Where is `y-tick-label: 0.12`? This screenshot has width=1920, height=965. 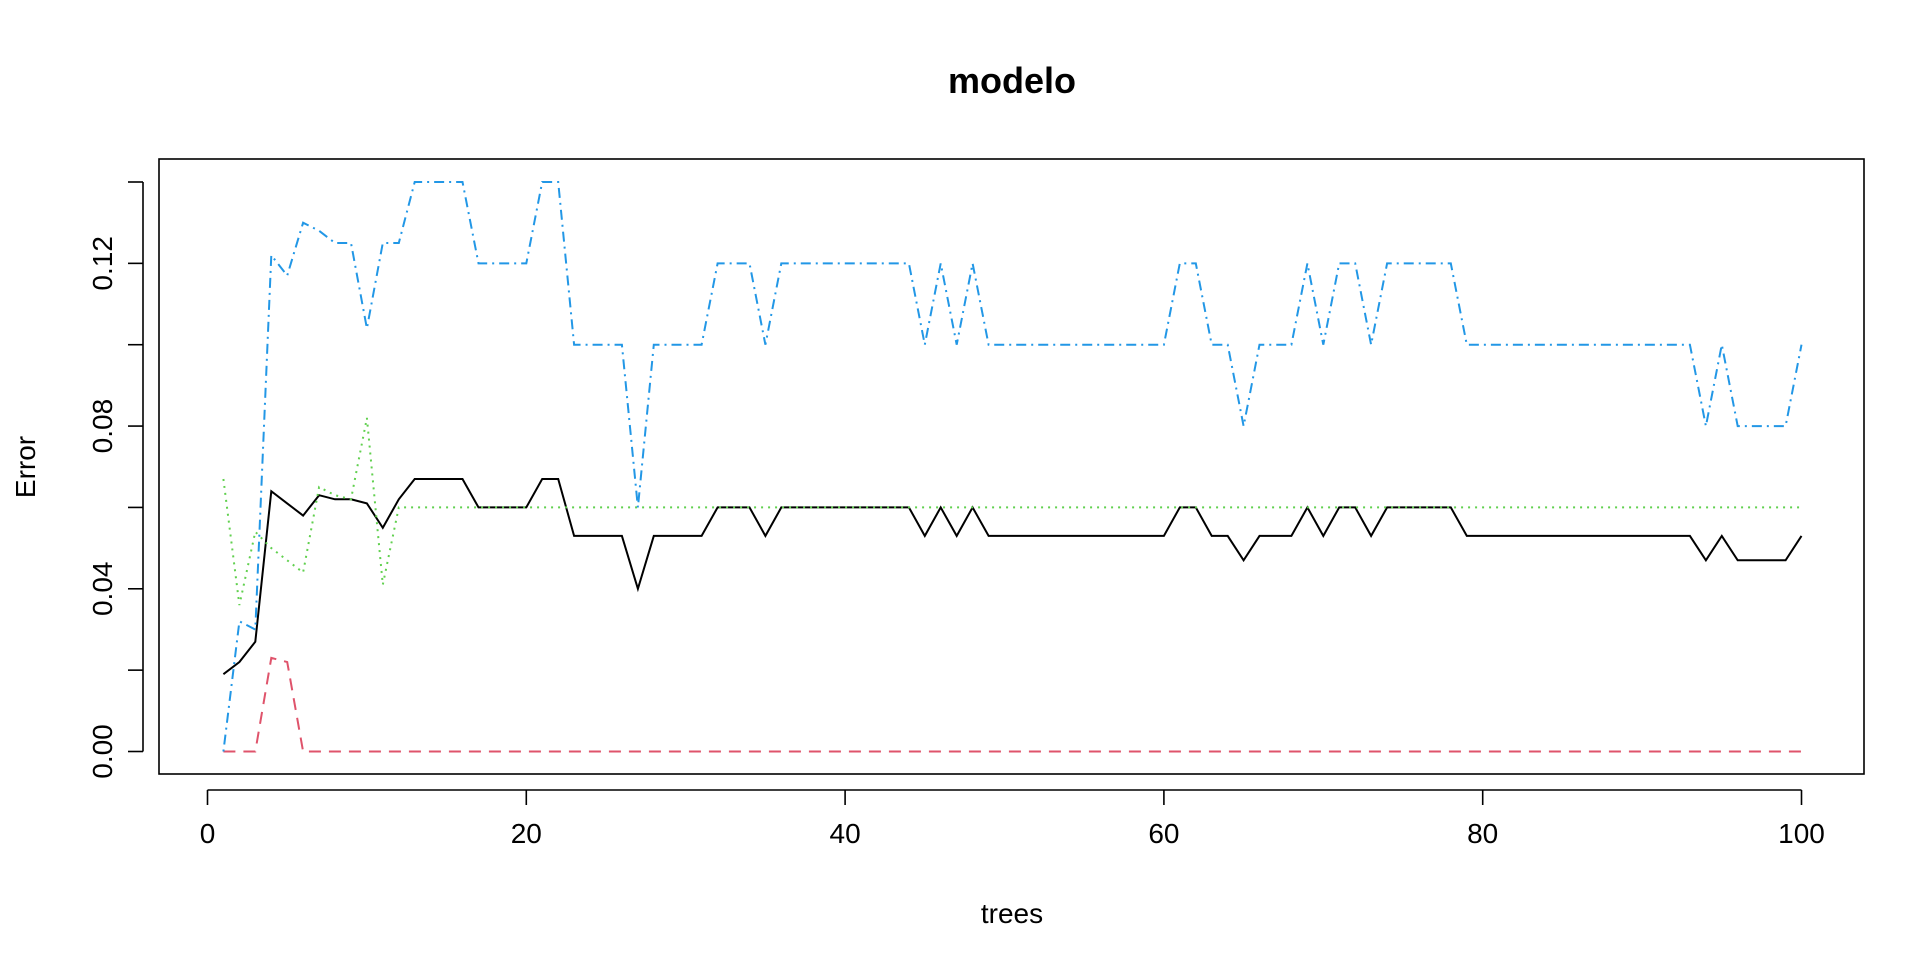 y-tick-label: 0.12 is located at coordinates (102, 263).